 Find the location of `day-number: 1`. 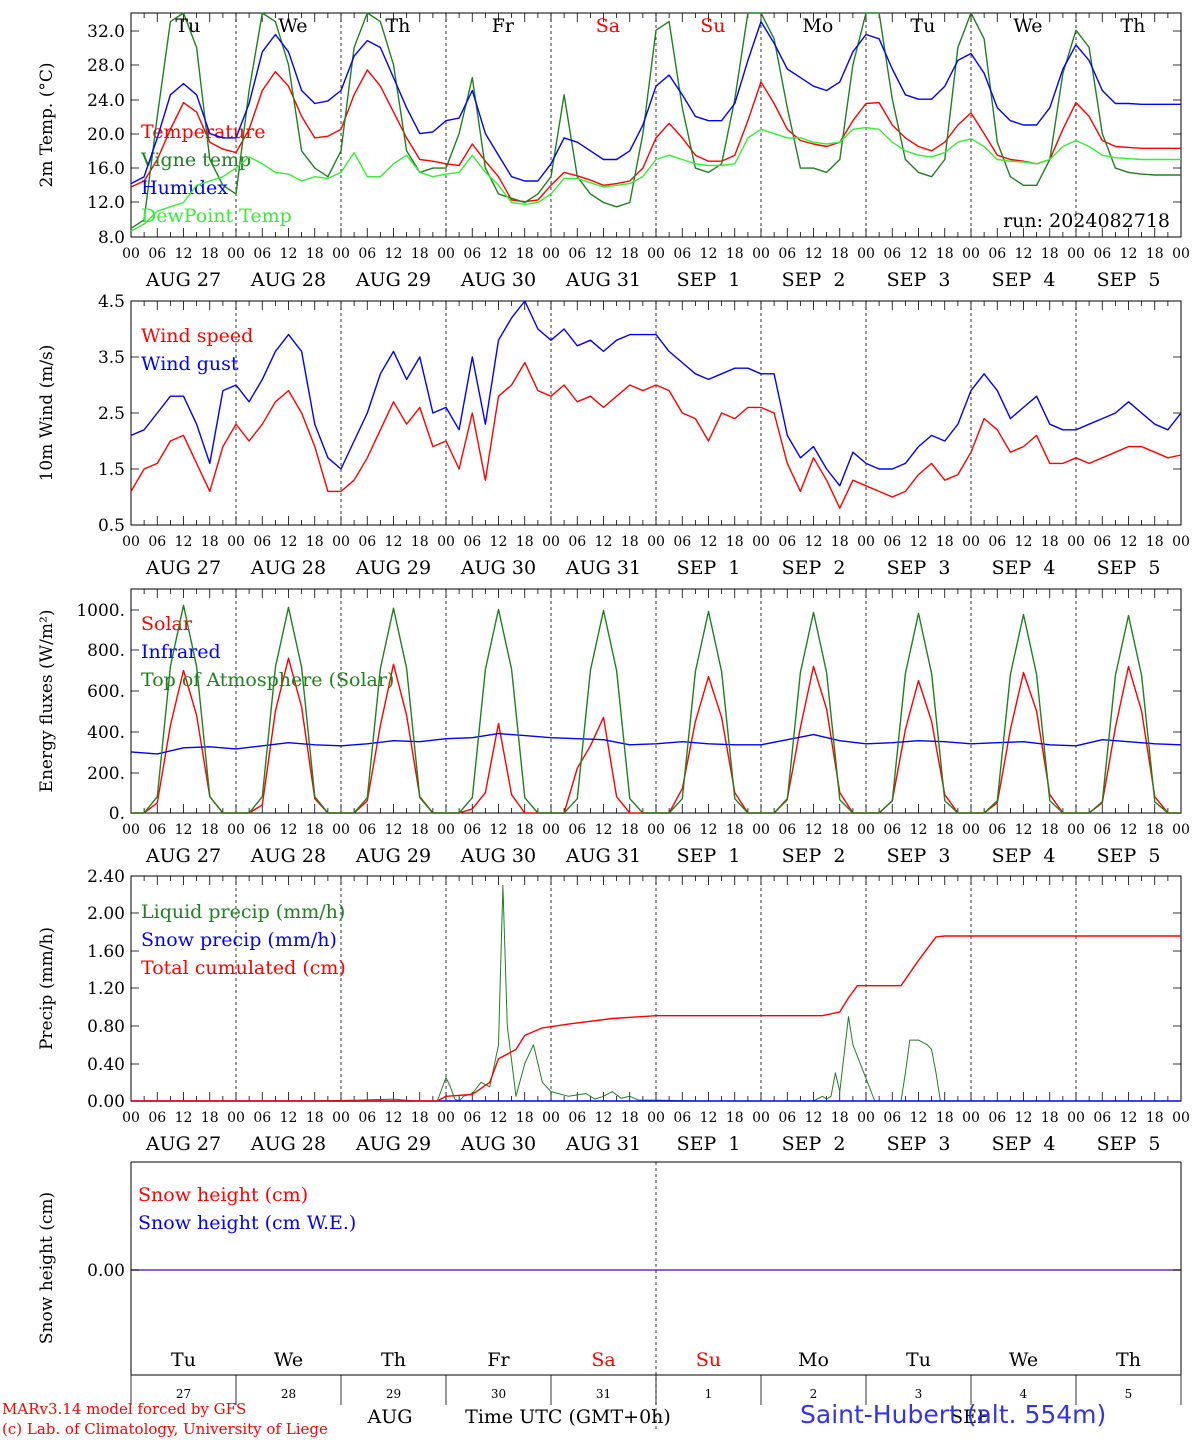

day-number: 1 is located at coordinates (709, 1394).